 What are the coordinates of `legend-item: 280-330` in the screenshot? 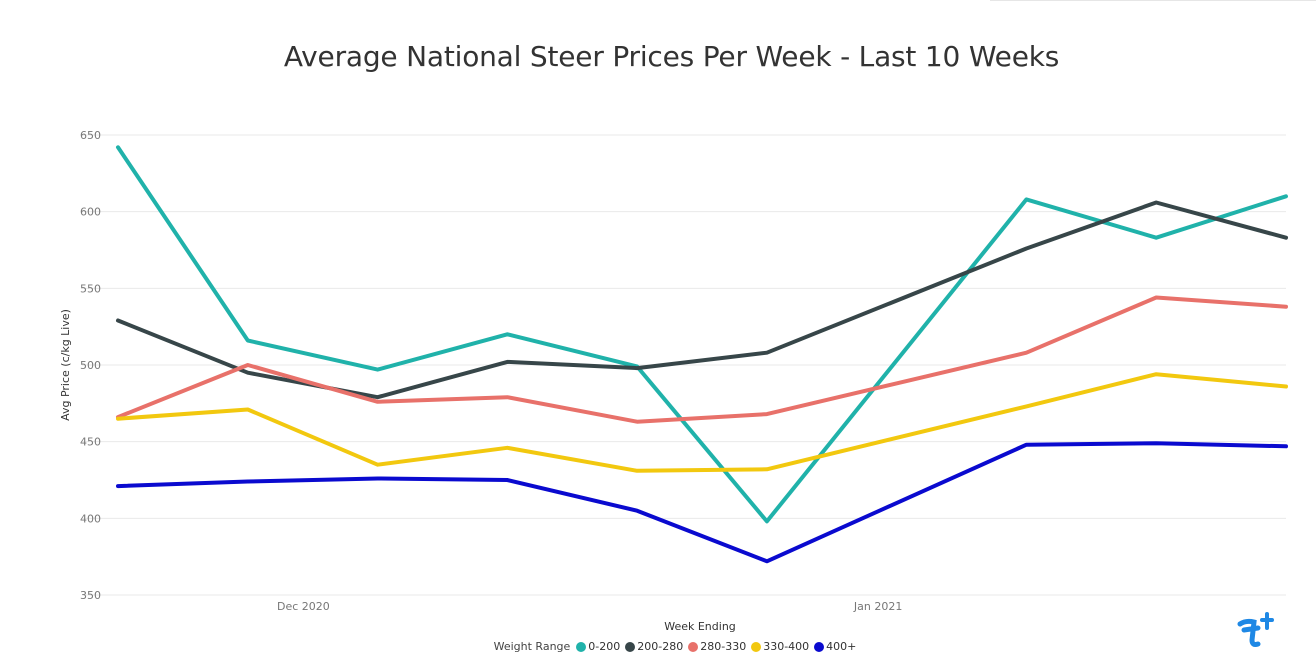 It's located at (717, 646).